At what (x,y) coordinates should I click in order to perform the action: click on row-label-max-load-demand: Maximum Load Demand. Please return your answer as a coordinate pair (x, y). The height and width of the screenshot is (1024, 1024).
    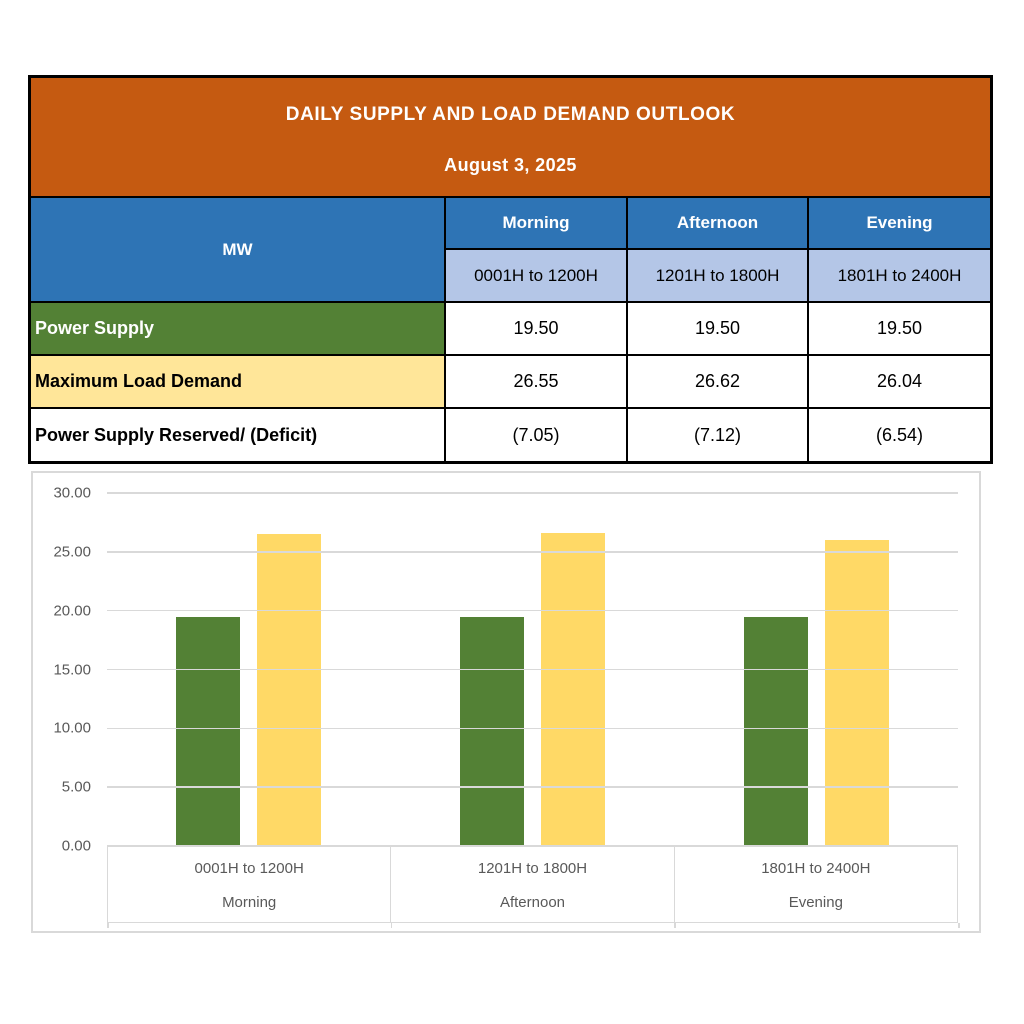
    Looking at the image, I should click on (238, 382).